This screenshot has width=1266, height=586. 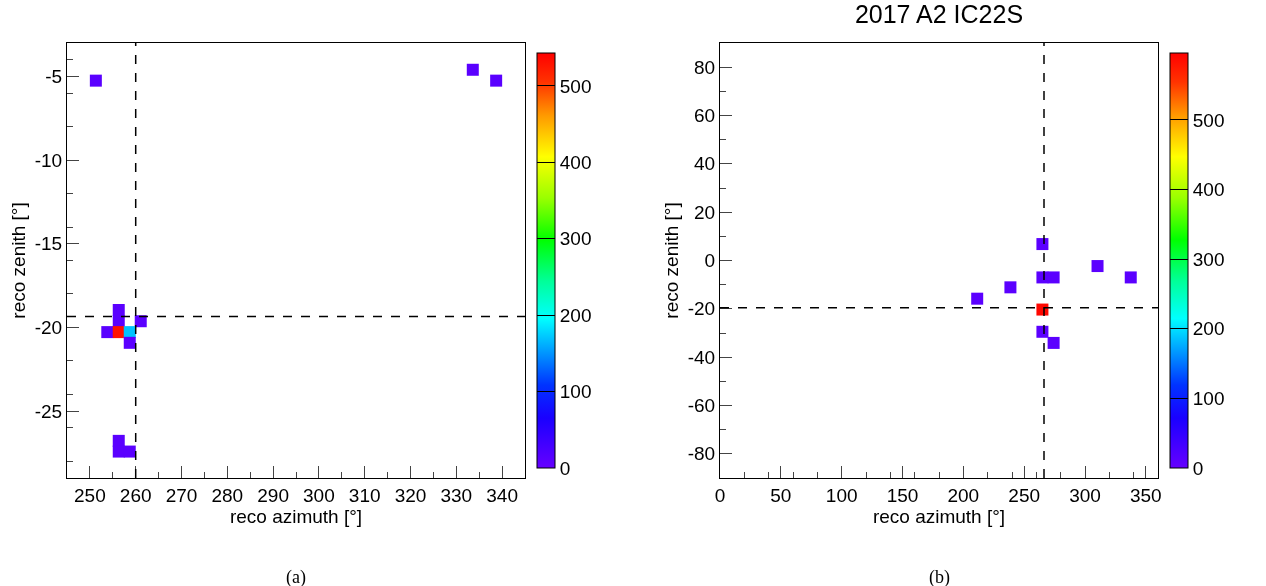 I want to click on x-tick-label: 260, so click(x=135, y=495).